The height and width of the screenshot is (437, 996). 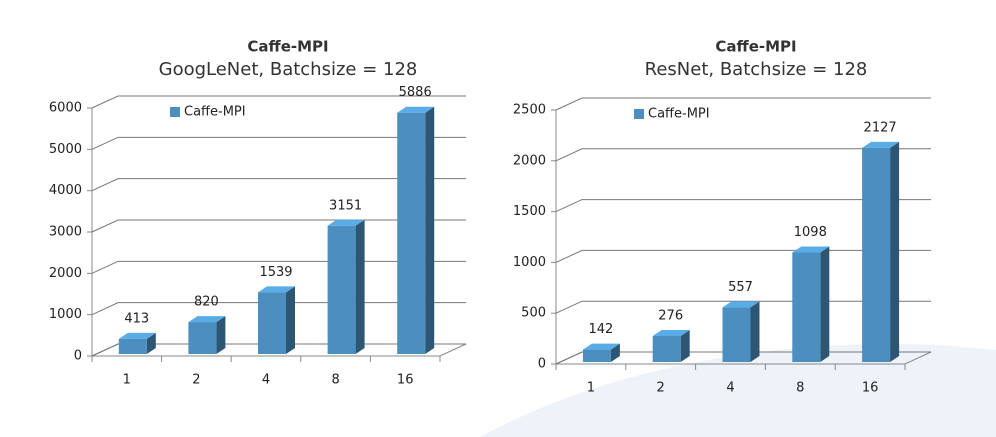 What do you see at coordinates (275, 272) in the screenshot?
I see `data-label: 1539` at bounding box center [275, 272].